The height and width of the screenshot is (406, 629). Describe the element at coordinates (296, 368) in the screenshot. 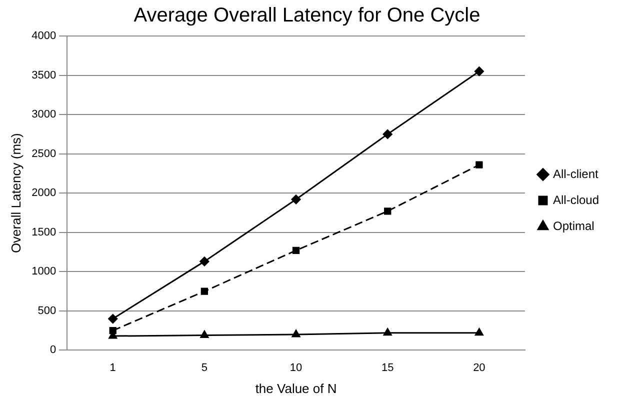

I see `x-tick-label: 10` at that location.